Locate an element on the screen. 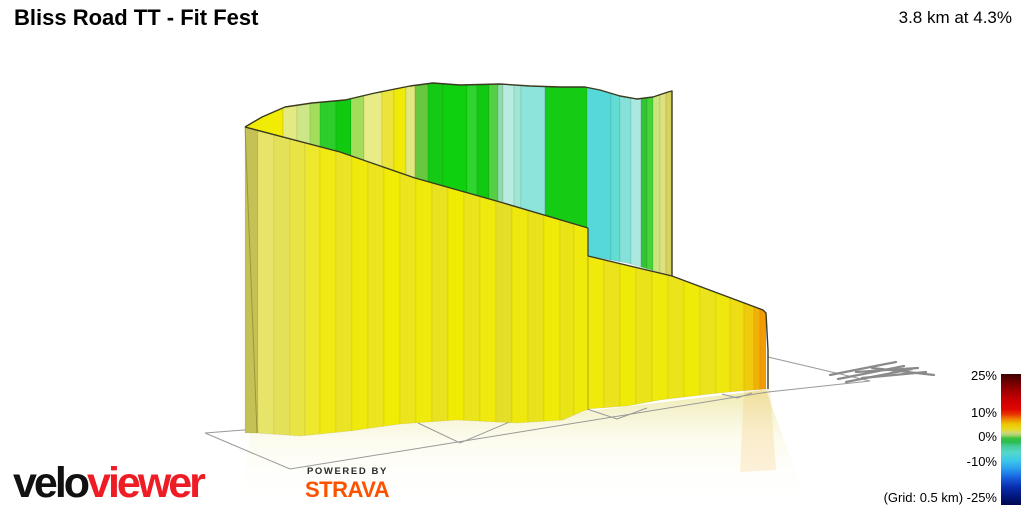 The width and height of the screenshot is (1024, 512). legend-tick-minus10: -10% is located at coordinates (981, 461).